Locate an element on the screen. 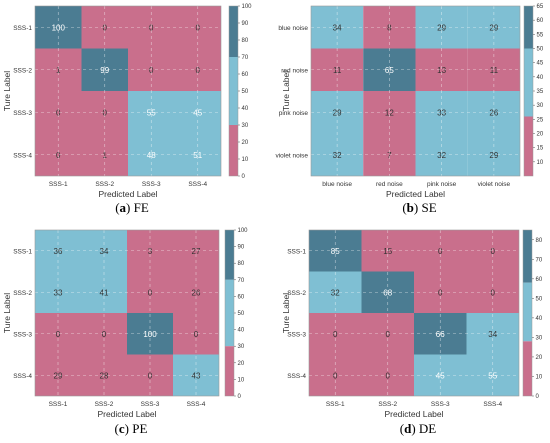 Image resolution: width=550 pixels, height=443 pixels. panel-caption: (b) SE is located at coordinates (419, 207).